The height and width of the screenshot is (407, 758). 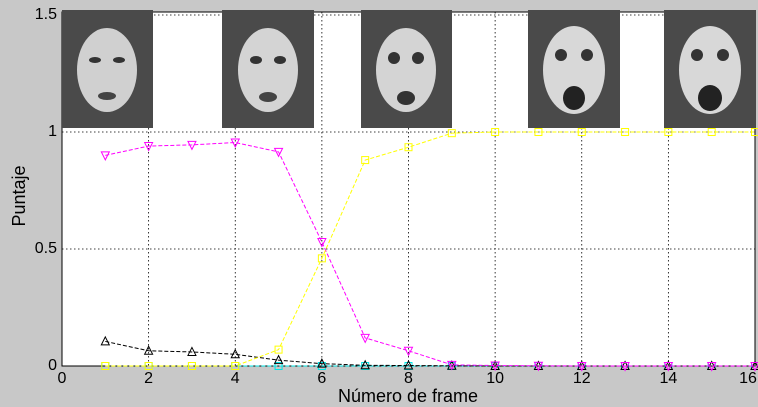 I want to click on x-tick-label: 4, so click(x=235, y=378).